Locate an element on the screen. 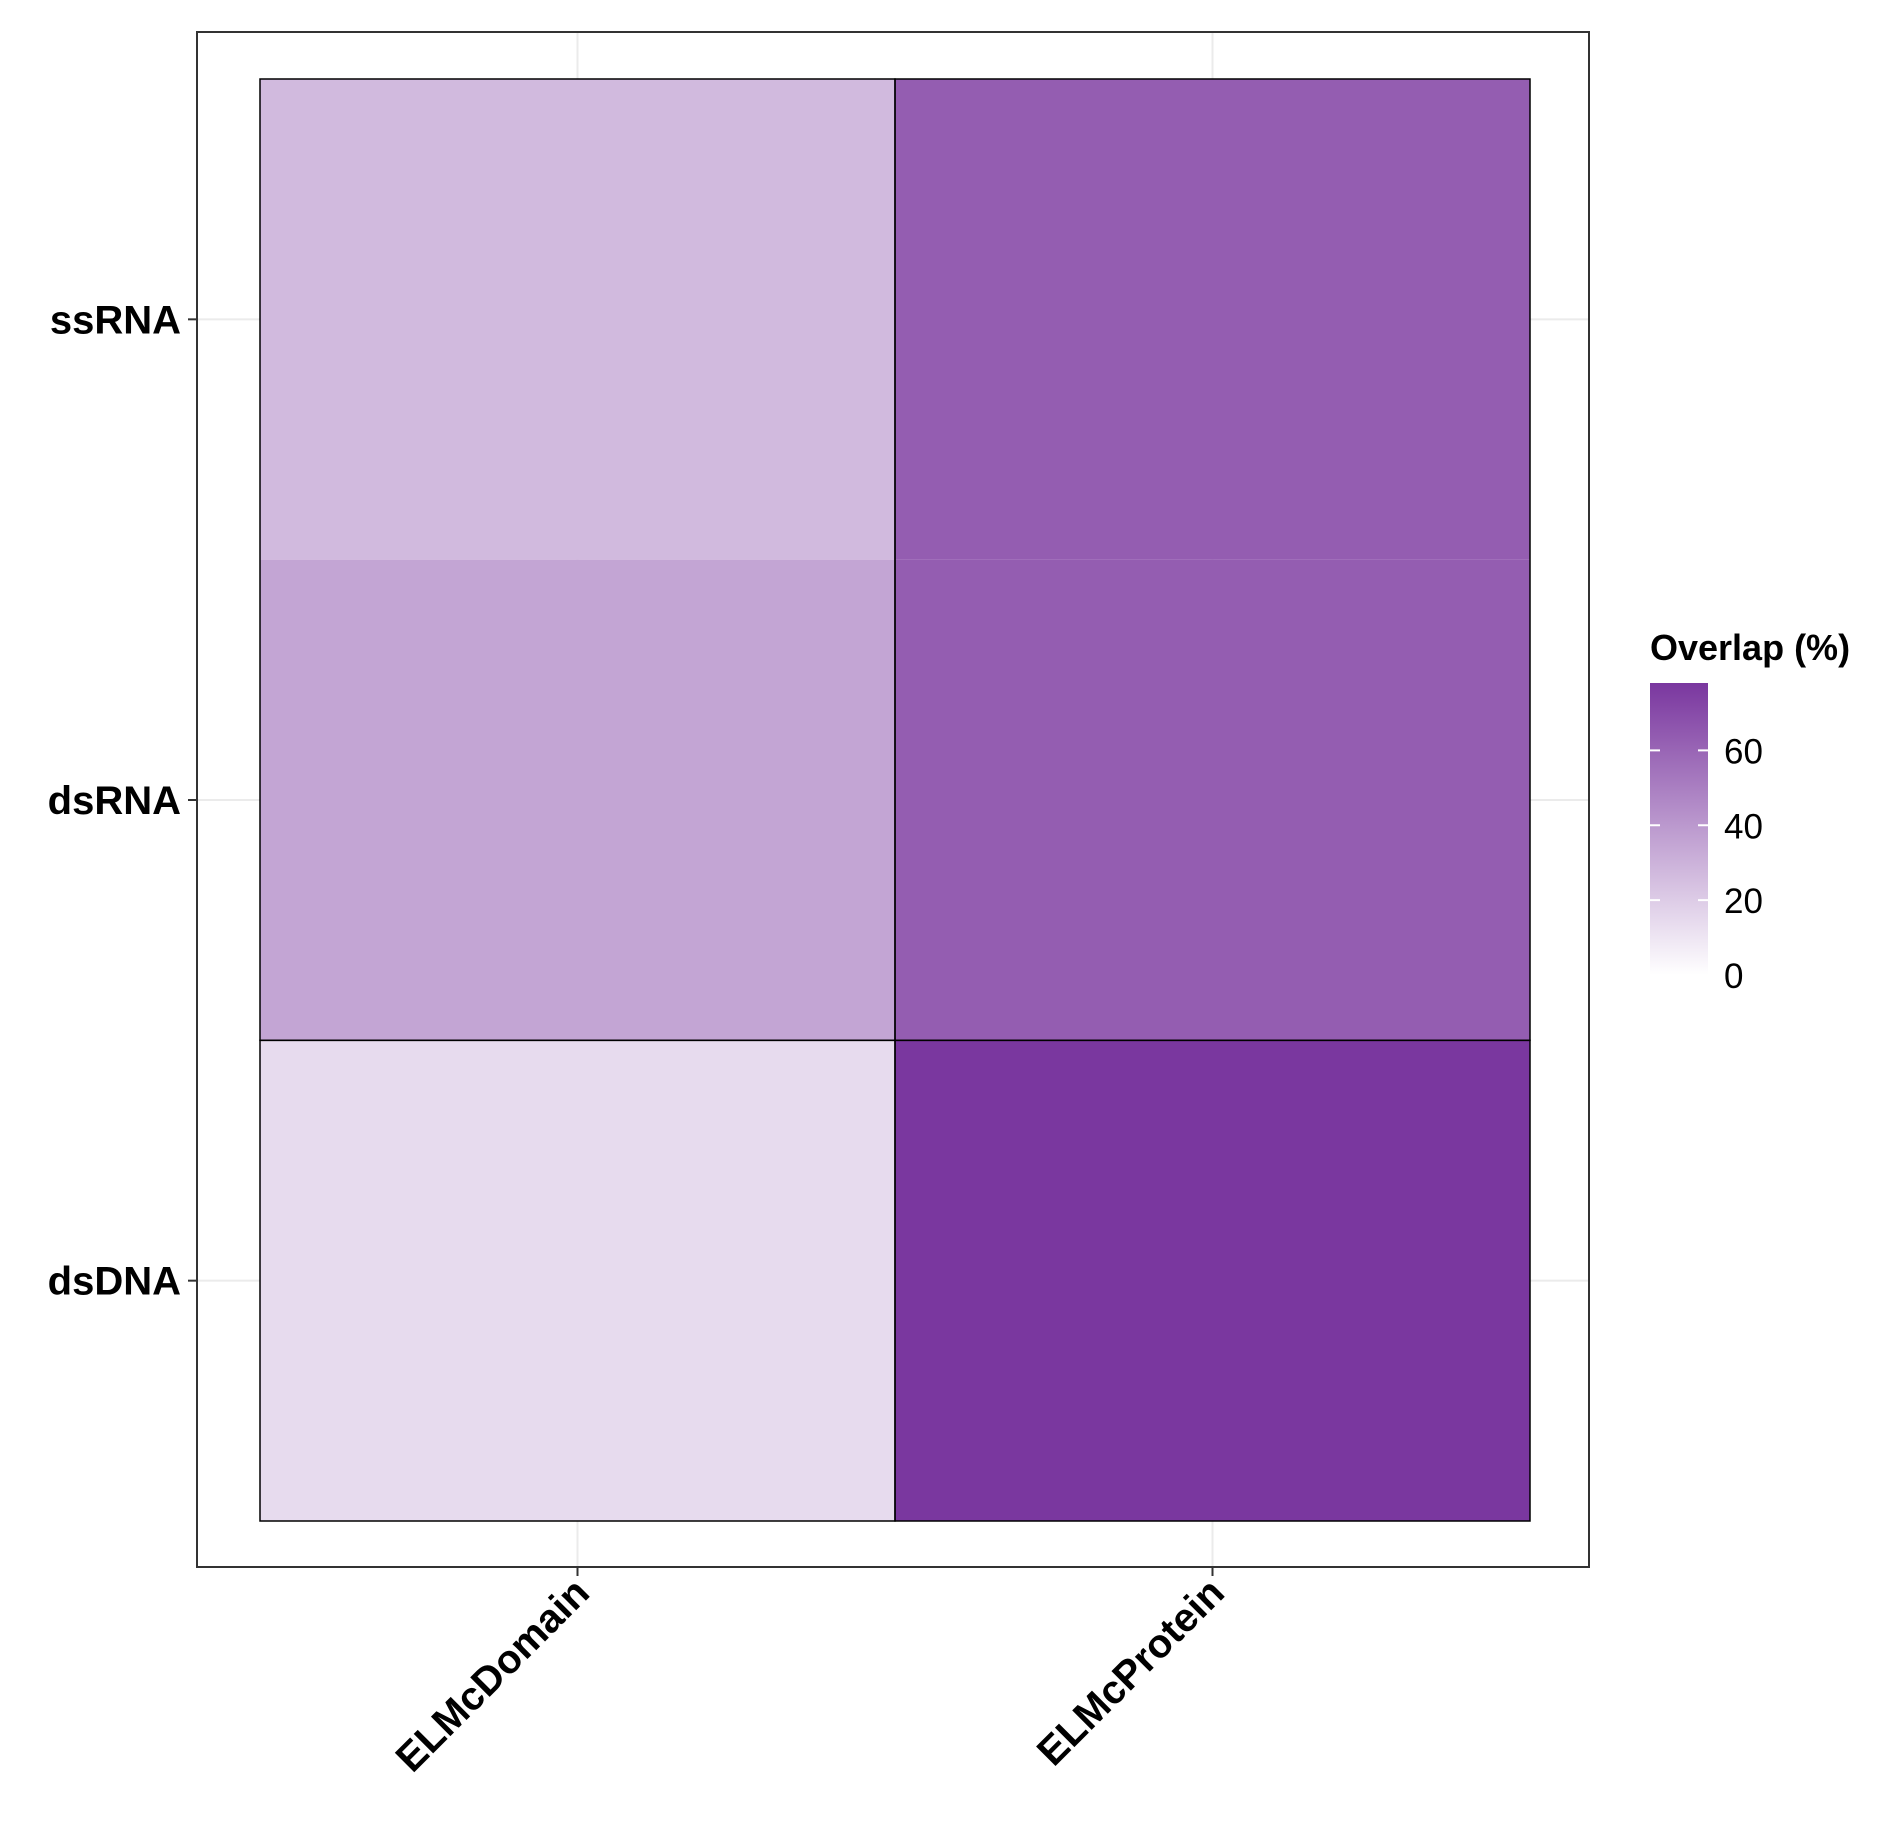  heatmap-cell-ELMcDomain-ssRNA is located at coordinates (577, 319).